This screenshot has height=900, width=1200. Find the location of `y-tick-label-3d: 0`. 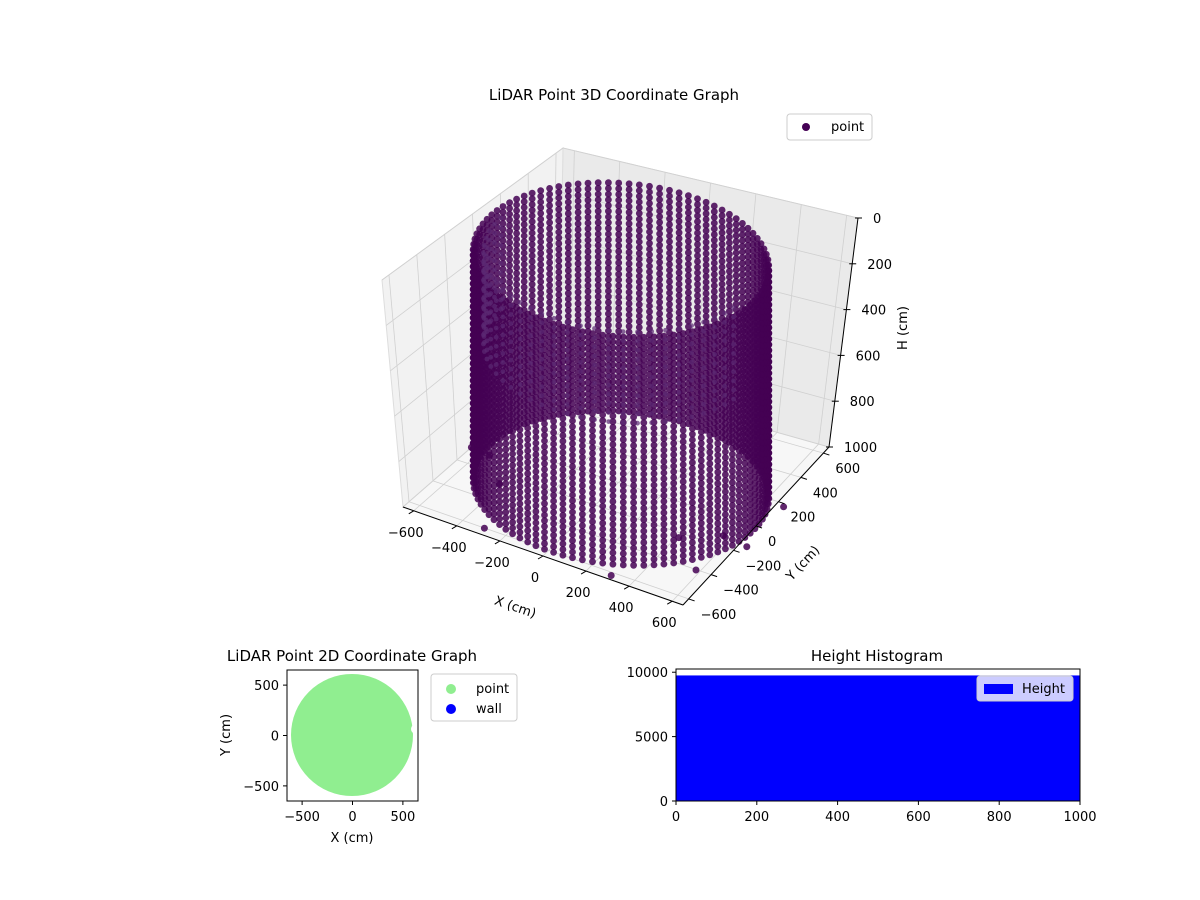

y-tick-label-3d: 0 is located at coordinates (772, 542).